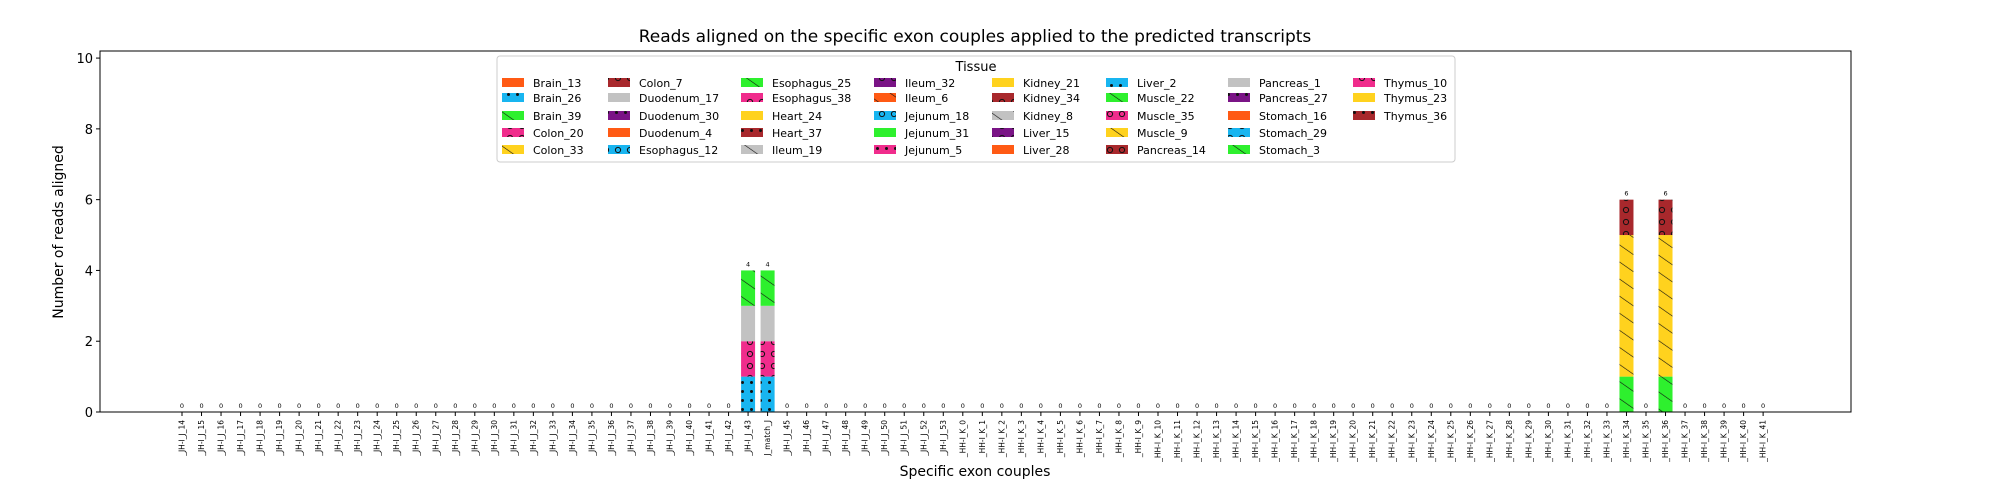  I want to click on x-tick-label: _JH-I_J_45, so click(787, 438).